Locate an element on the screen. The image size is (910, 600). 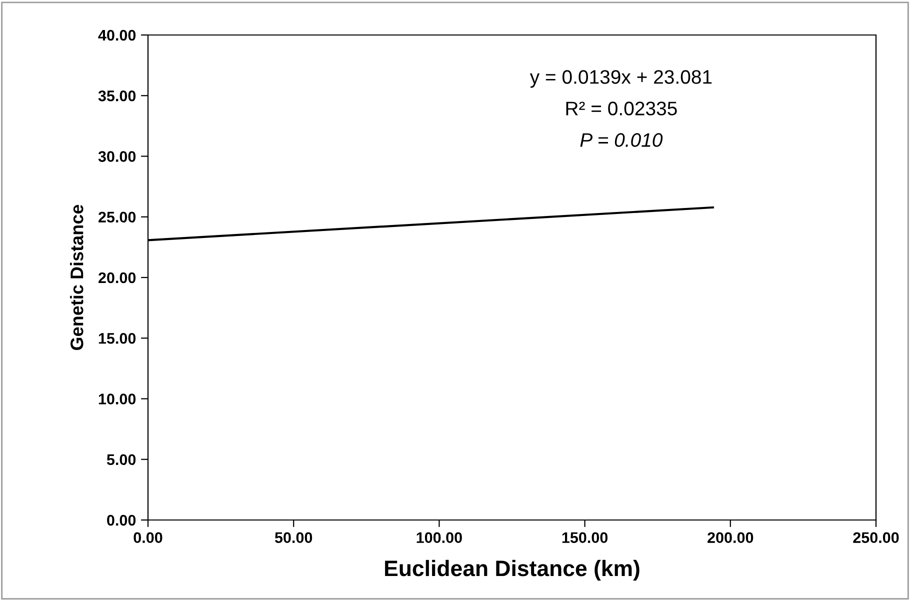
y-tick-label: 0.00 is located at coordinates (121, 520).